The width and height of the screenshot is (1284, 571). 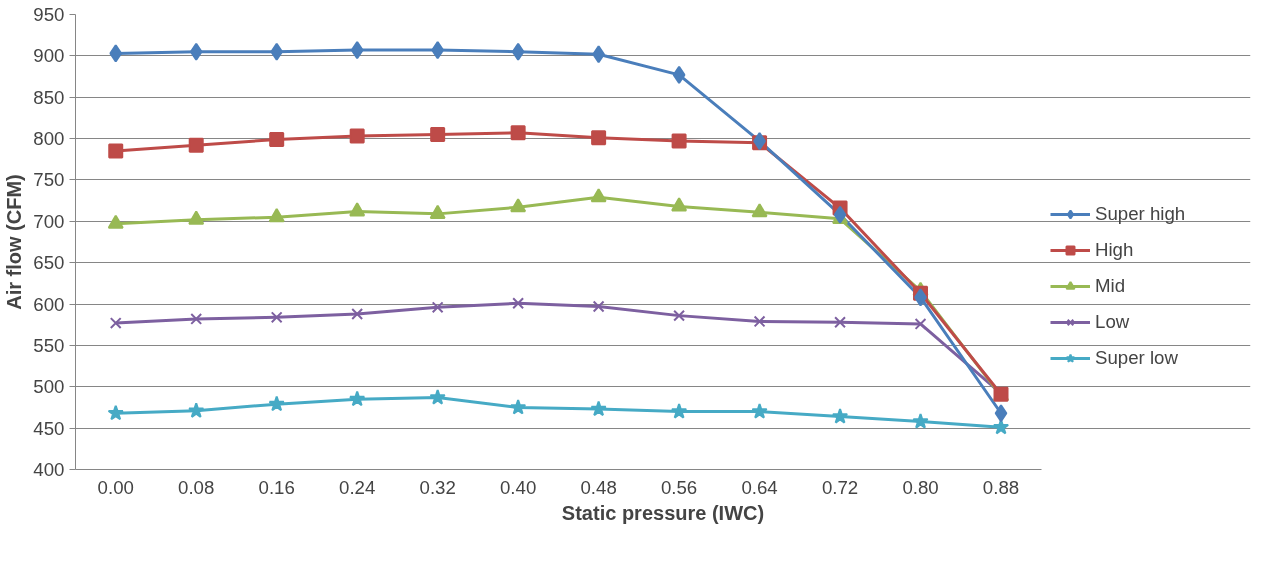 I want to click on legend-label: High, so click(x=1114, y=250).